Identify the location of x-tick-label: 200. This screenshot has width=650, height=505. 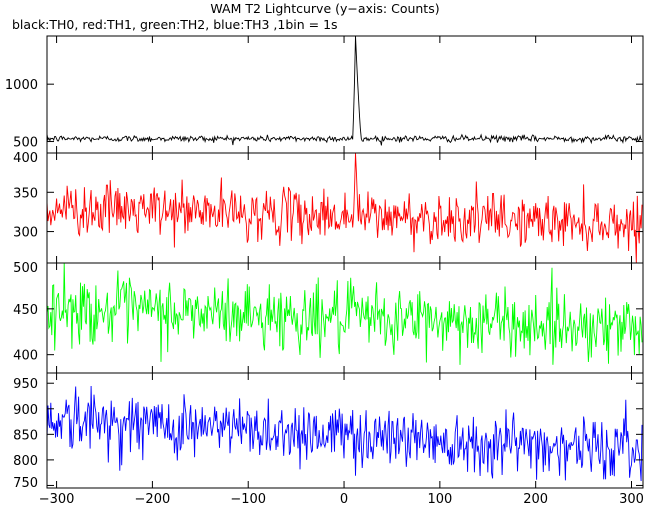
(535, 498).